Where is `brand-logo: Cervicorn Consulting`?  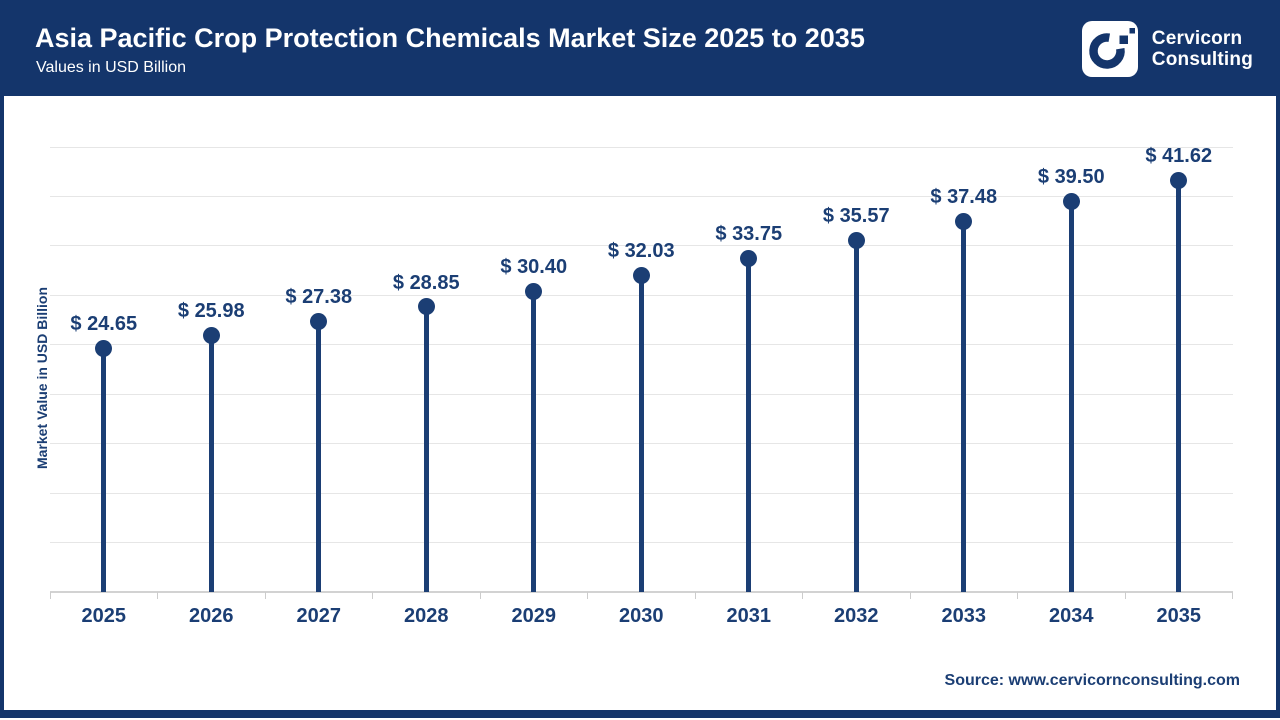
brand-logo: Cervicorn Consulting is located at coordinates (1167, 49).